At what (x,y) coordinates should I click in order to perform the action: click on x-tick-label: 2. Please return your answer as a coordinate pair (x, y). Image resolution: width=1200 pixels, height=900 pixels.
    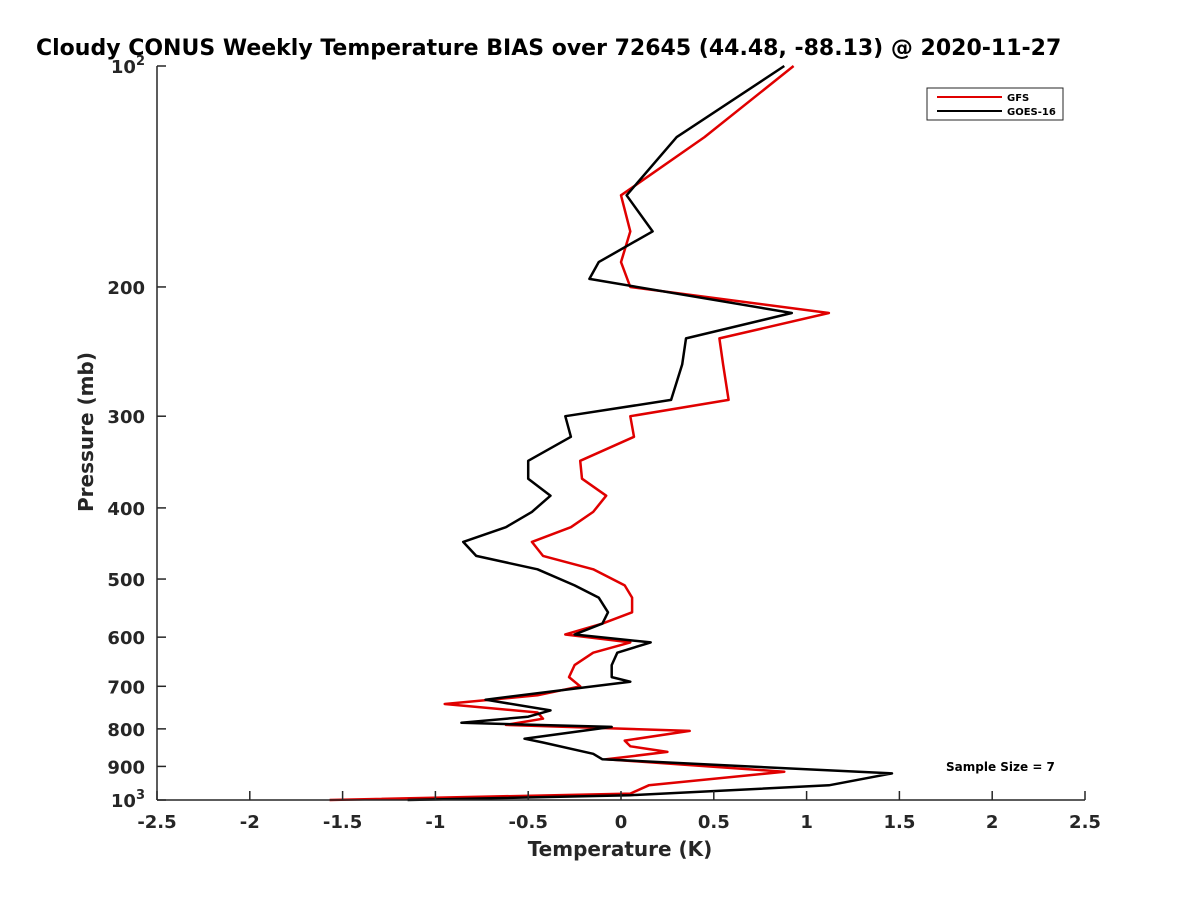
    Looking at the image, I should click on (992, 822).